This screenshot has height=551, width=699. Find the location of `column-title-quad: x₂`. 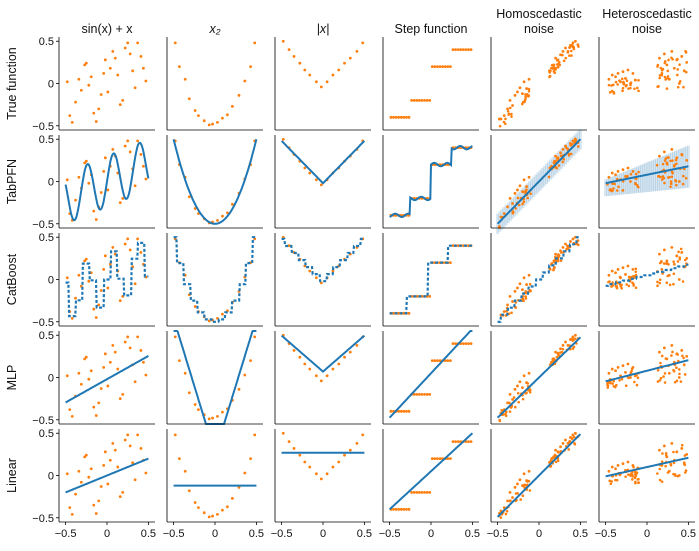

column-title-quad: x₂ is located at coordinates (214, 29).